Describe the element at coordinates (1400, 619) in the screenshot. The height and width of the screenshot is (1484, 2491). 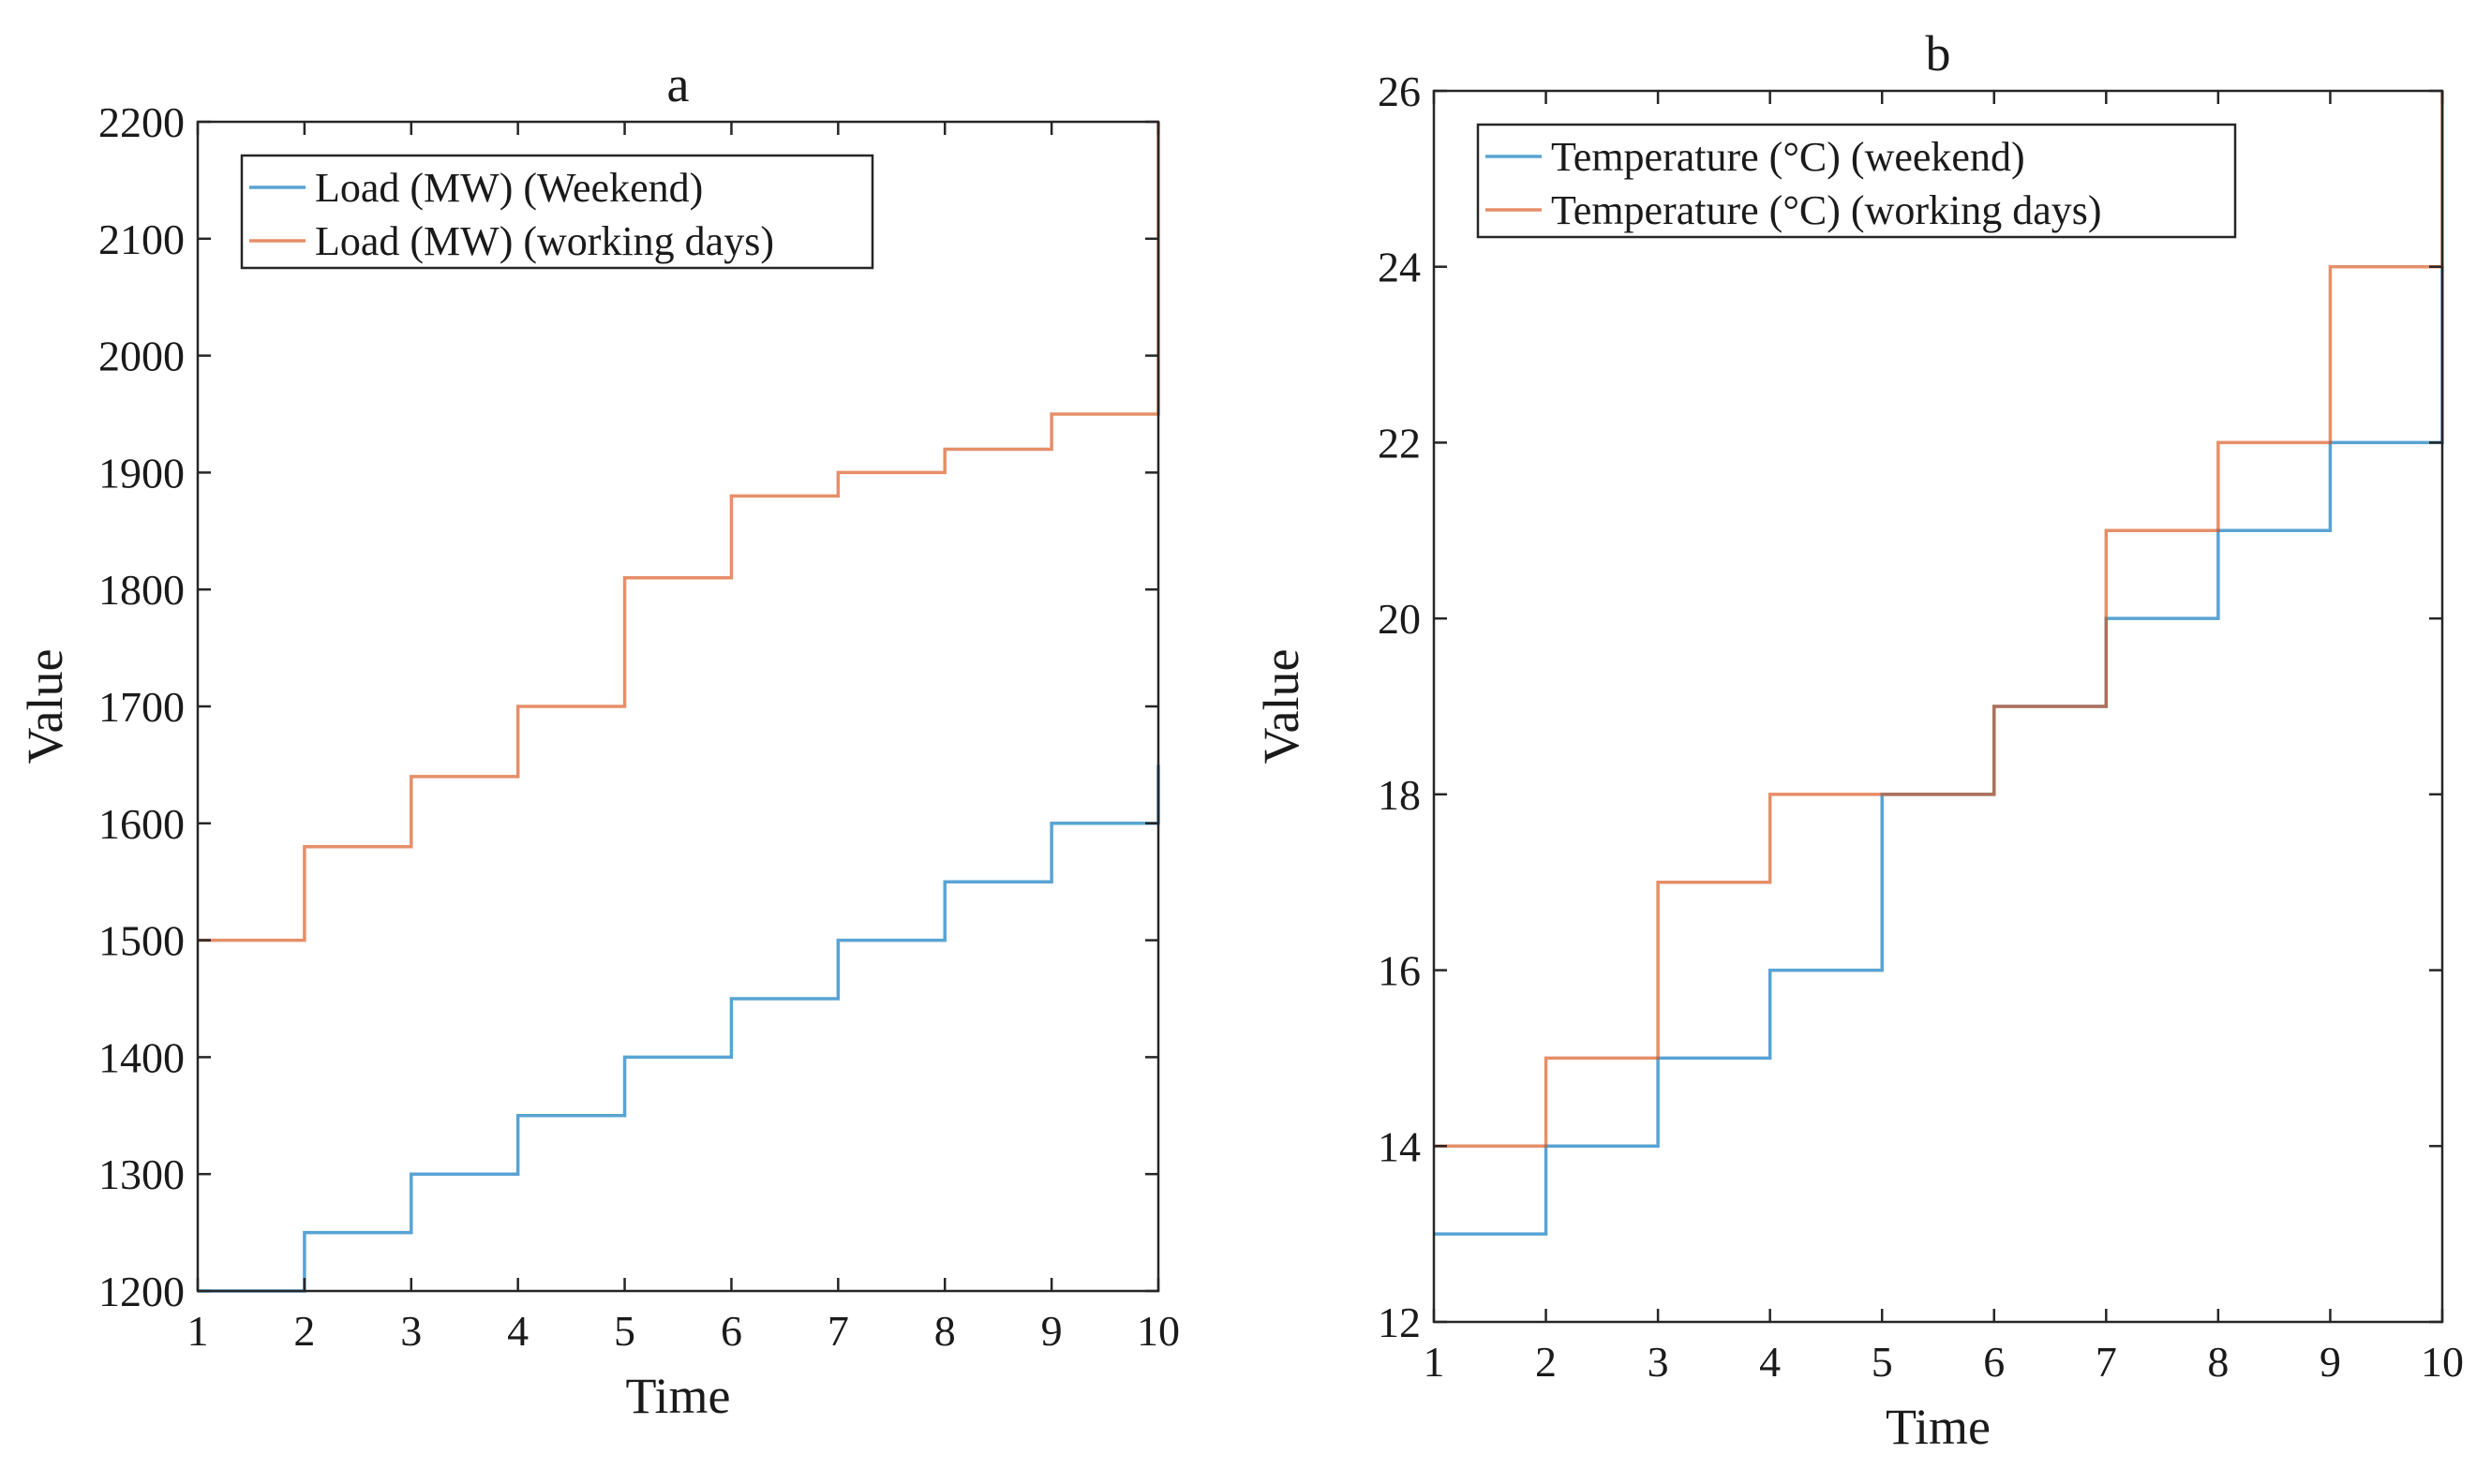
I see `y-tick-label: 20` at that location.